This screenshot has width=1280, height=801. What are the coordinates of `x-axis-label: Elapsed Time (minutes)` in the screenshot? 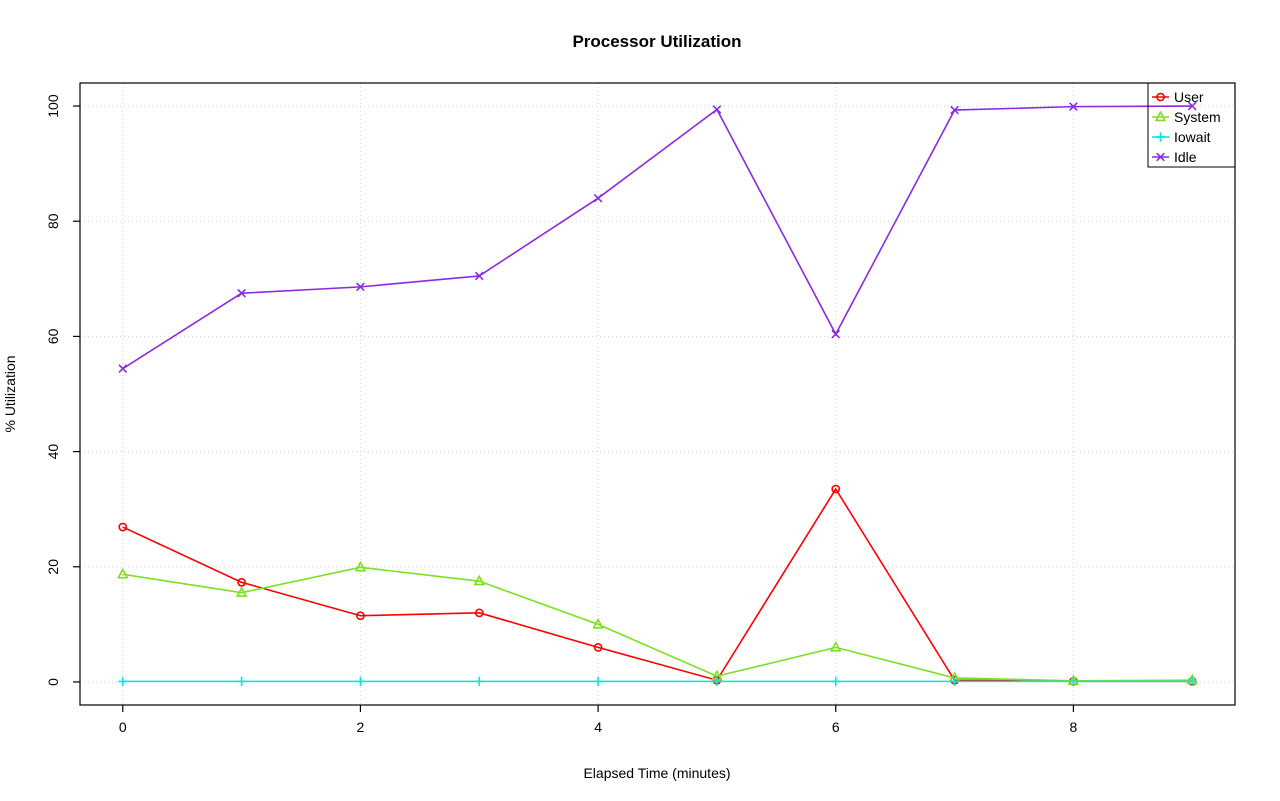 It's located at (656, 773).